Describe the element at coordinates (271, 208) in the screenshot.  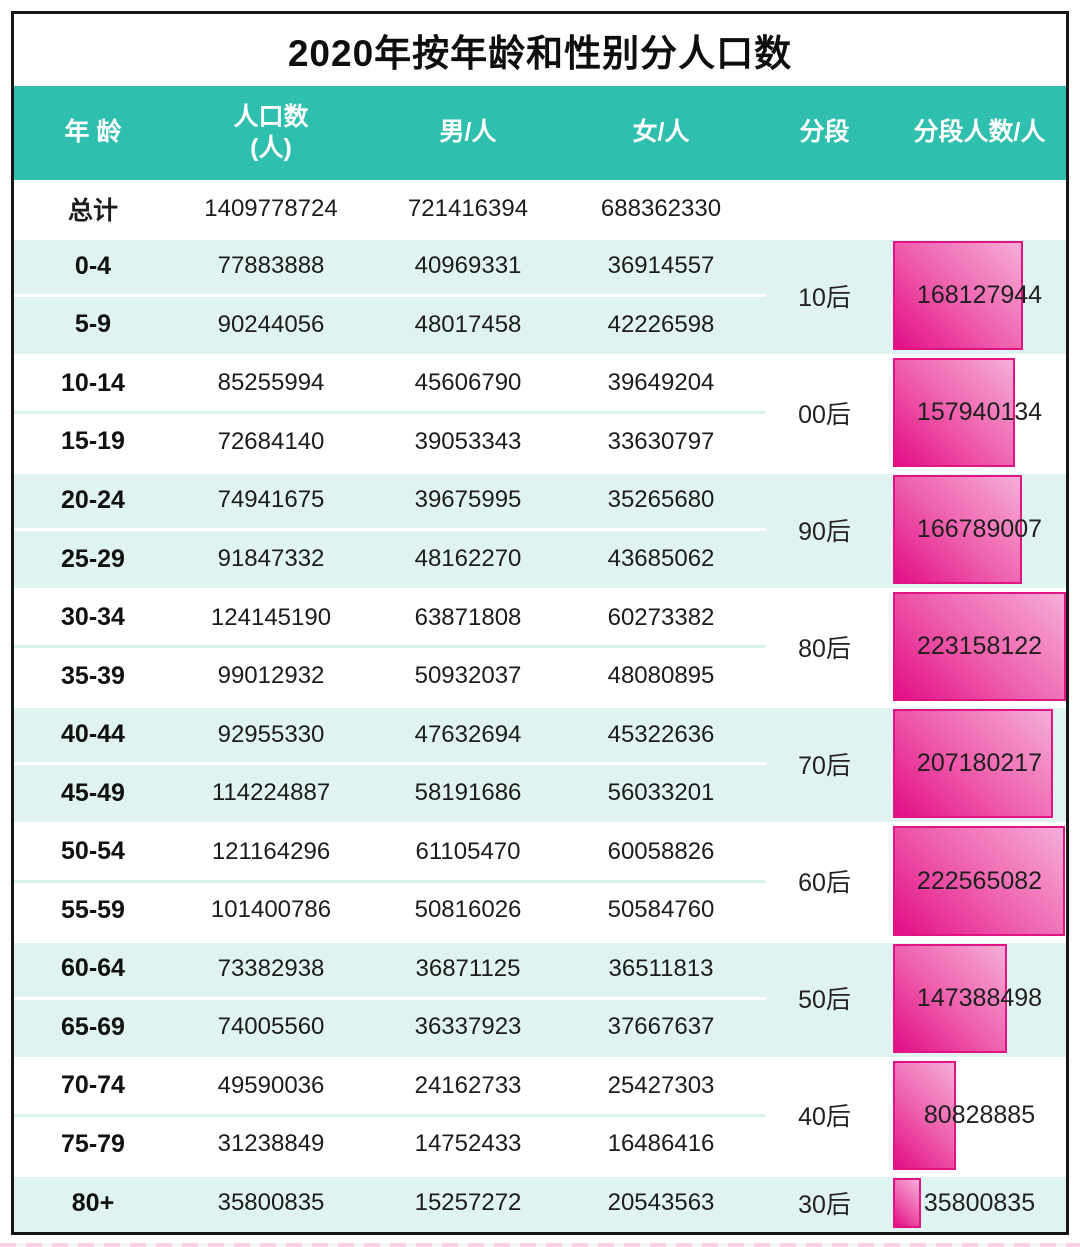
I see `total-population: 1409778724` at that location.